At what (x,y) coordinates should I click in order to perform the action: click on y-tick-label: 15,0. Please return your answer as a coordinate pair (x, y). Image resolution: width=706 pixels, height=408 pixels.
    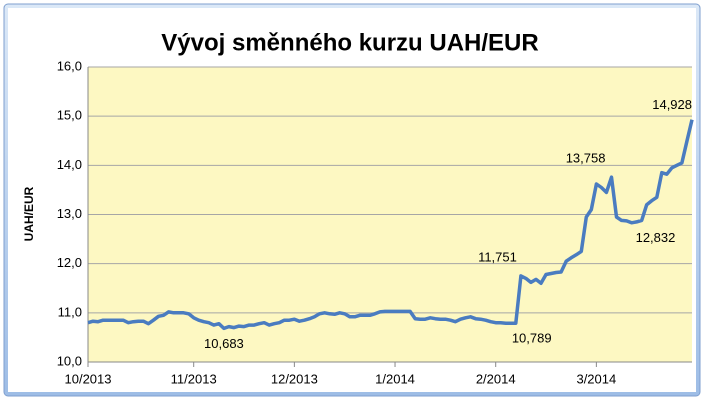
    Looking at the image, I should click on (69, 115).